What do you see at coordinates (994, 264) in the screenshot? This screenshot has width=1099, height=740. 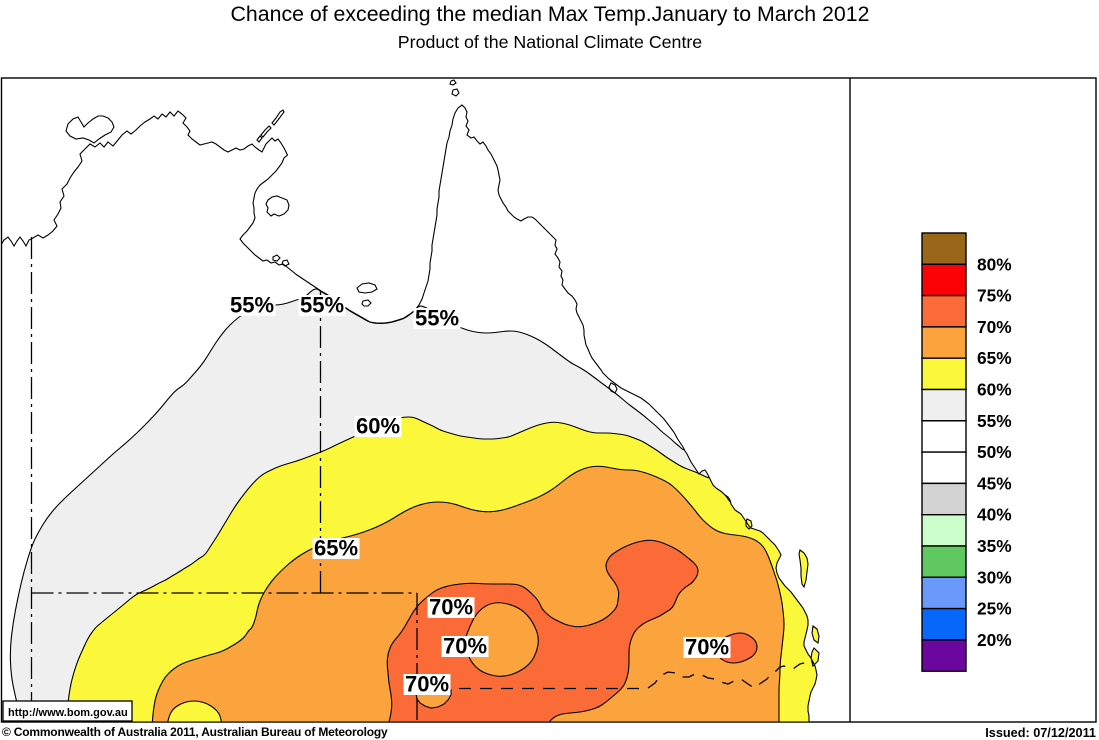 I see `svg-text: 80%` at bounding box center [994, 264].